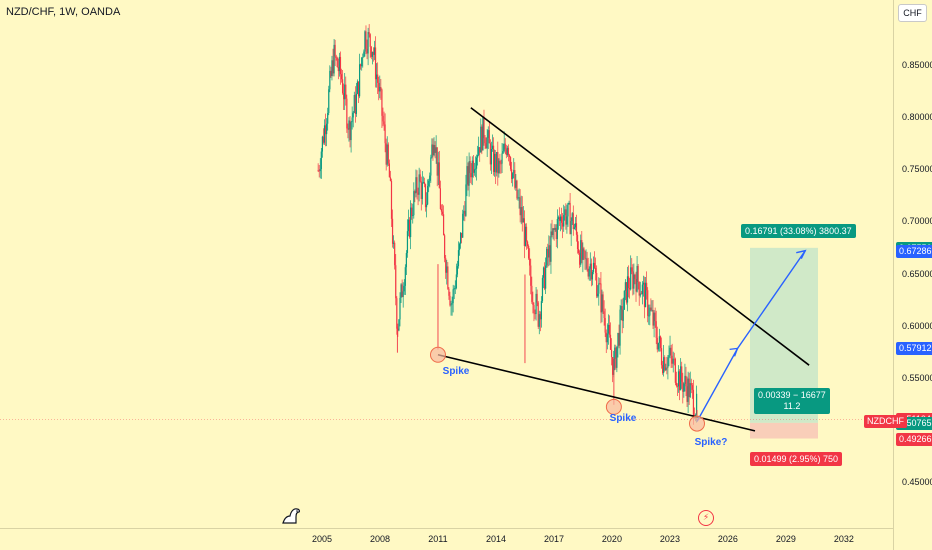 The image size is (932, 550). What do you see at coordinates (917, 377) in the screenshot?
I see `y-tick-label: 0.55000` at bounding box center [917, 377].